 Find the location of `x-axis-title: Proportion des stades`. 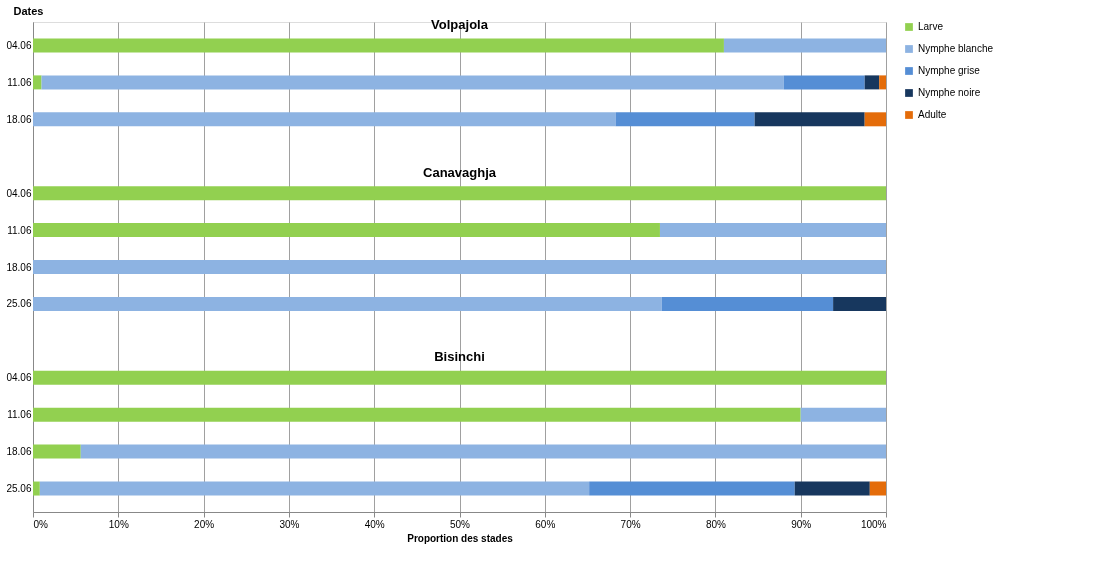

x-axis-title: Proportion des stades is located at coordinates (460, 538).